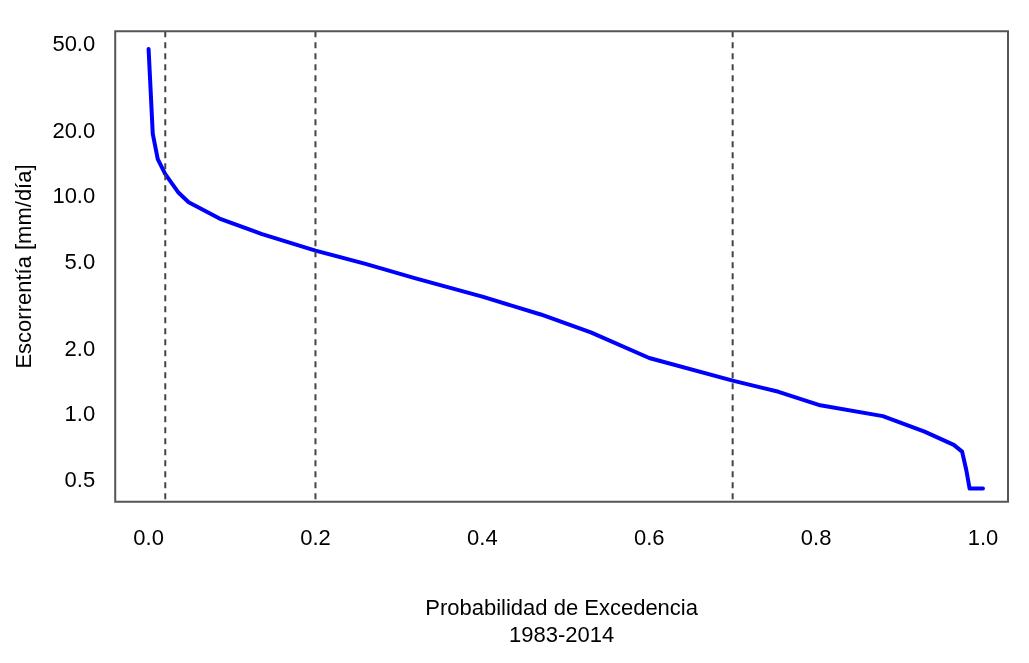 The image size is (1029, 663). I want to click on x-tick-label: 0.4, so click(482, 538).